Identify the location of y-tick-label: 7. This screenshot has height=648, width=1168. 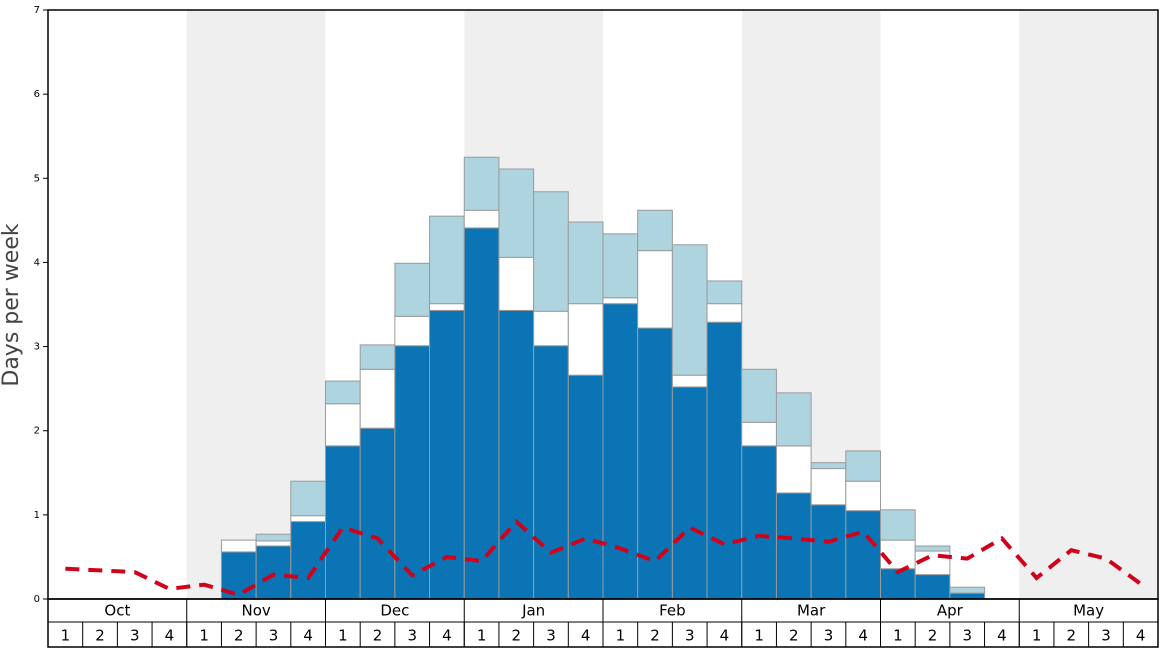
(37, 10).